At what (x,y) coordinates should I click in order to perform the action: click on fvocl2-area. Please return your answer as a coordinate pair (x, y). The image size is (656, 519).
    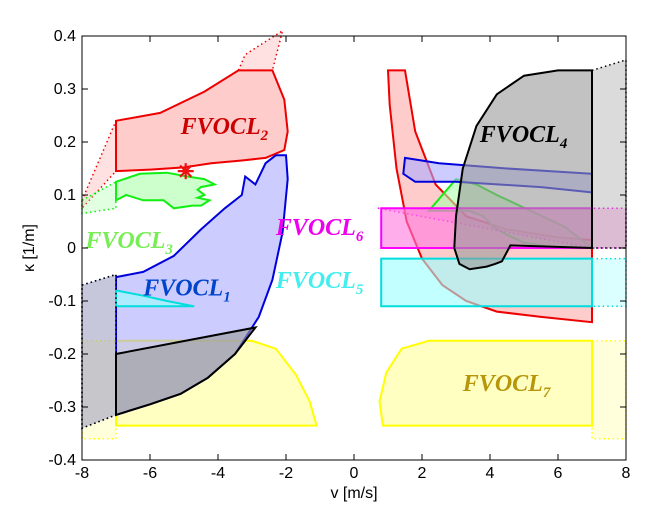
    Looking at the image, I should click on (202, 121).